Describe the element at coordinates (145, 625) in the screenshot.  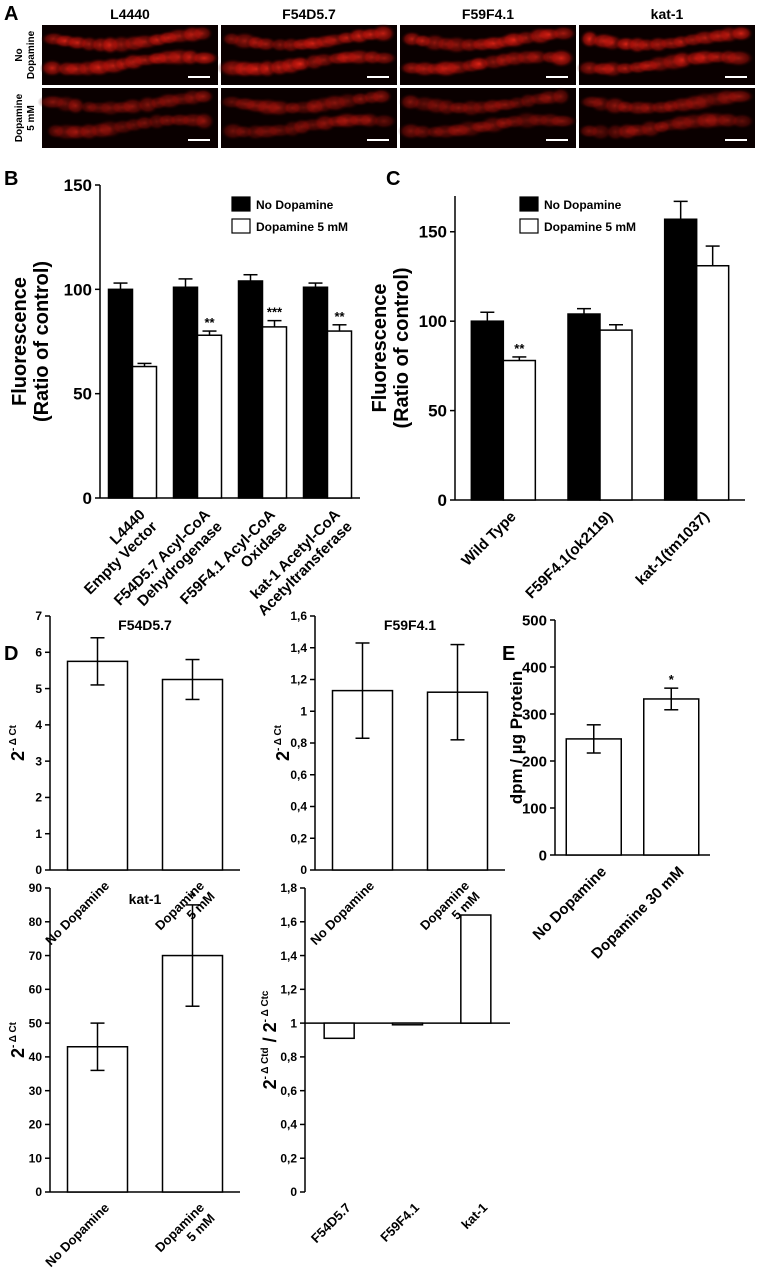
I see `chart-title: F54D5.7` at that location.